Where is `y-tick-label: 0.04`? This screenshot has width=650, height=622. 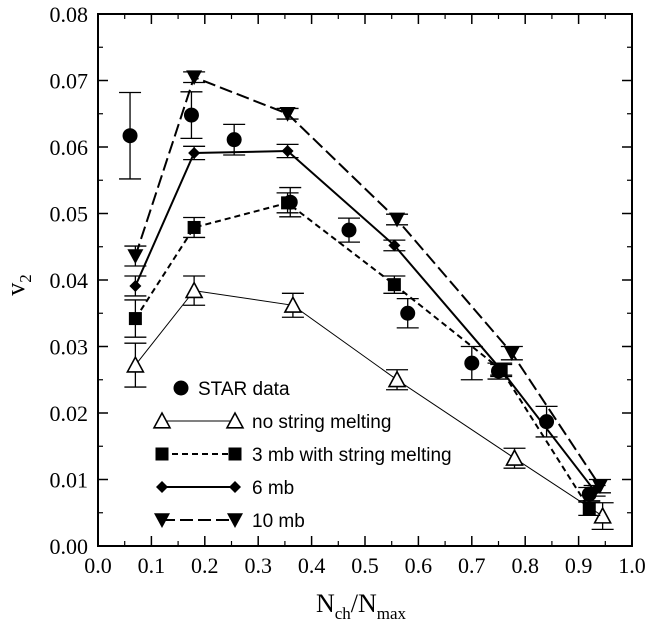
y-tick-label: 0.04 is located at coordinates (69, 280).